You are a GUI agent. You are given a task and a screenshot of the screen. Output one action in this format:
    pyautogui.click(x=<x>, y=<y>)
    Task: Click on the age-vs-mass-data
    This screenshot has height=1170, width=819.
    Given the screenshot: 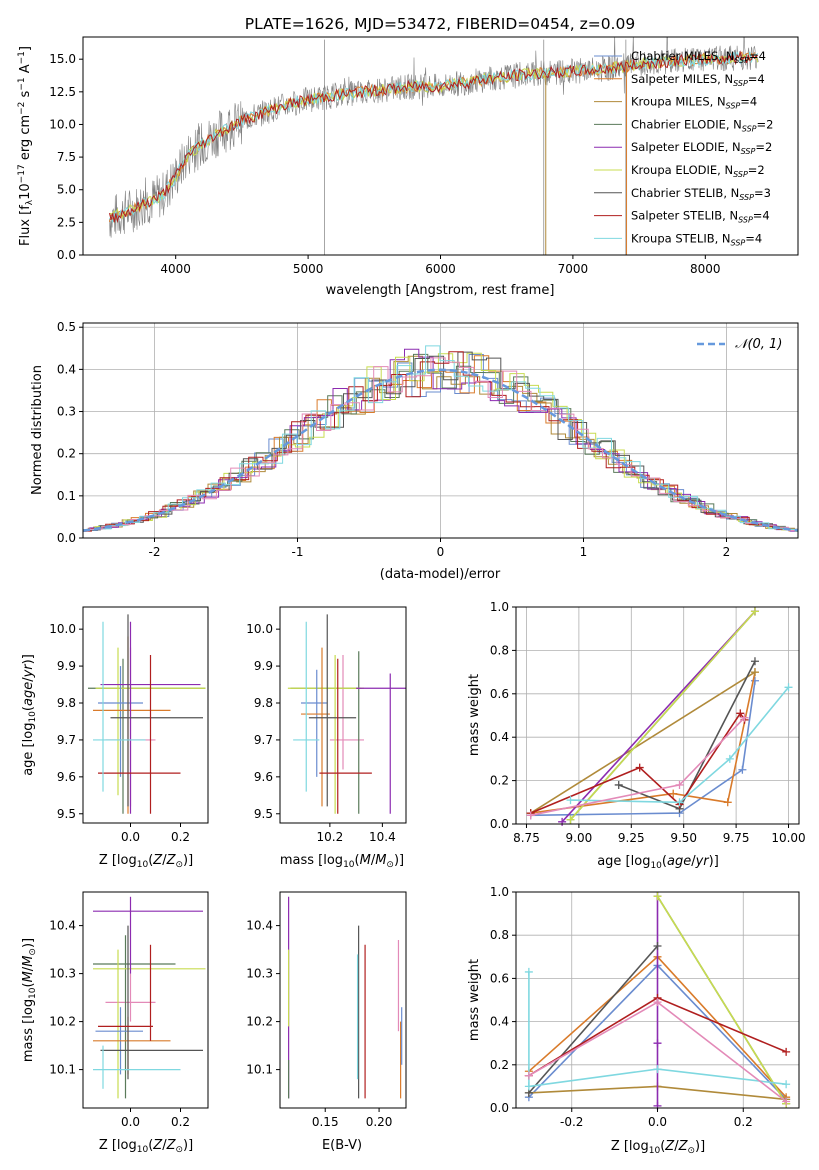 What is the action you would take?
    pyautogui.click(x=346, y=714)
    